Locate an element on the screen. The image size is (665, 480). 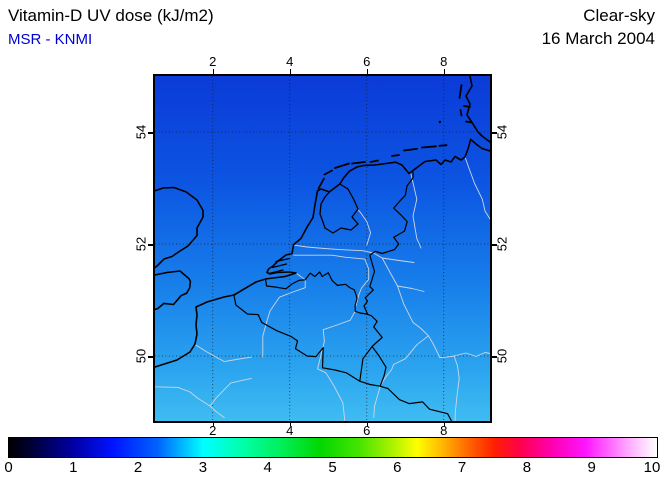
coastline-england-kent is located at coordinates (173, 290).